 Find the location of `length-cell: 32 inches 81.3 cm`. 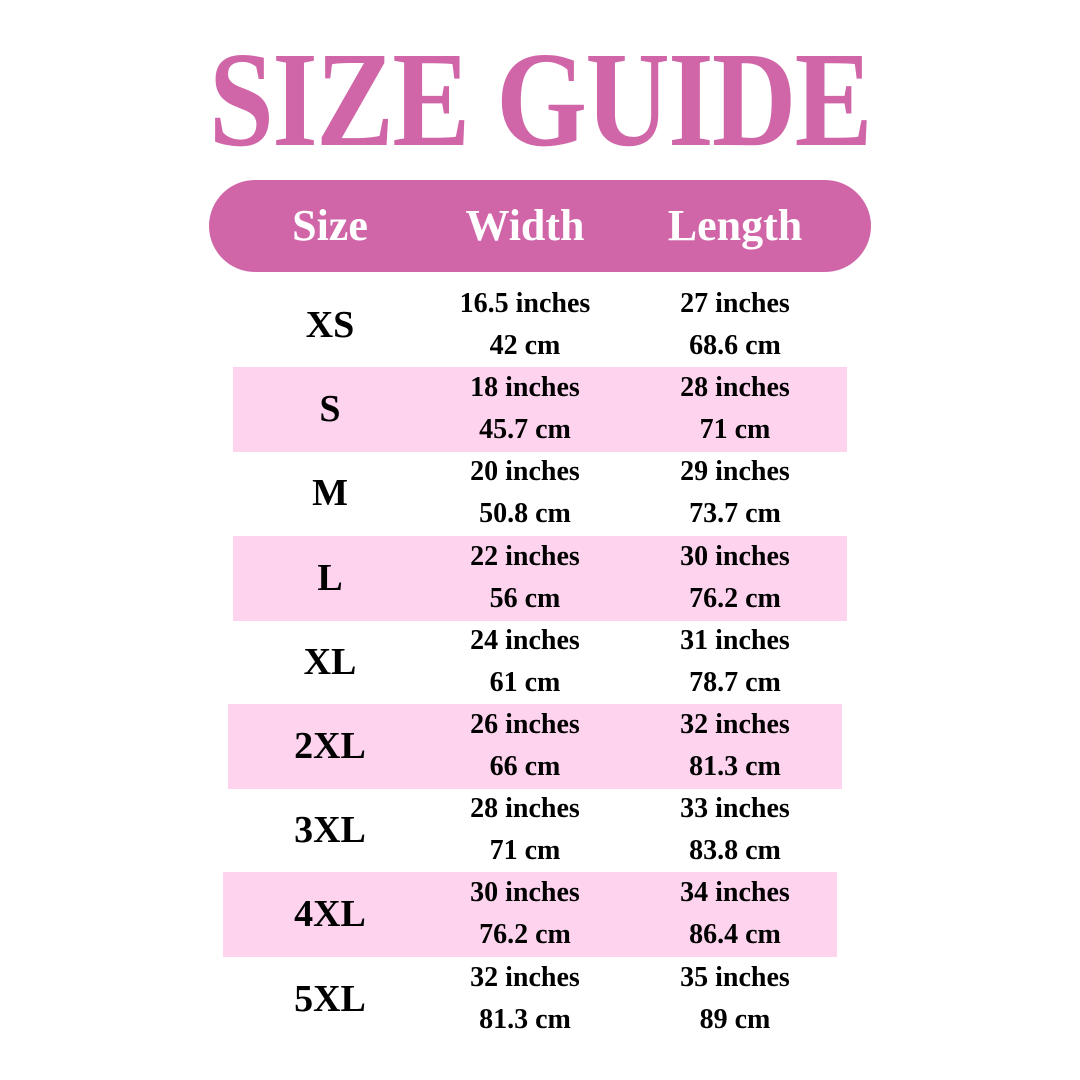

length-cell: 32 inches 81.3 cm is located at coordinates (735, 746).